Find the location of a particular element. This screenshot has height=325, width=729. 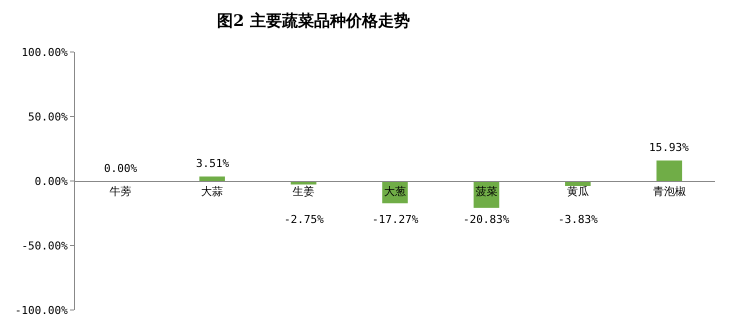

data-label: 0.00% is located at coordinates (121, 168).